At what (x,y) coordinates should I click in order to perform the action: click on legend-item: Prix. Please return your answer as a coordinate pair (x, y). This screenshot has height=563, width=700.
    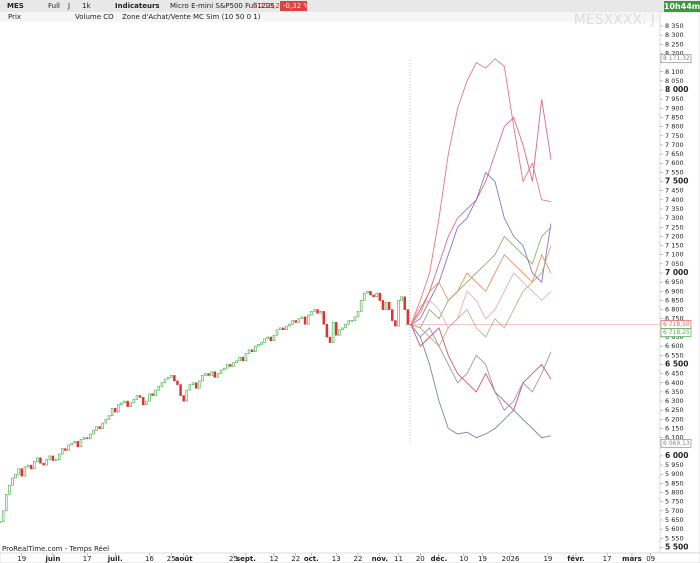
    Looking at the image, I should click on (14, 17).